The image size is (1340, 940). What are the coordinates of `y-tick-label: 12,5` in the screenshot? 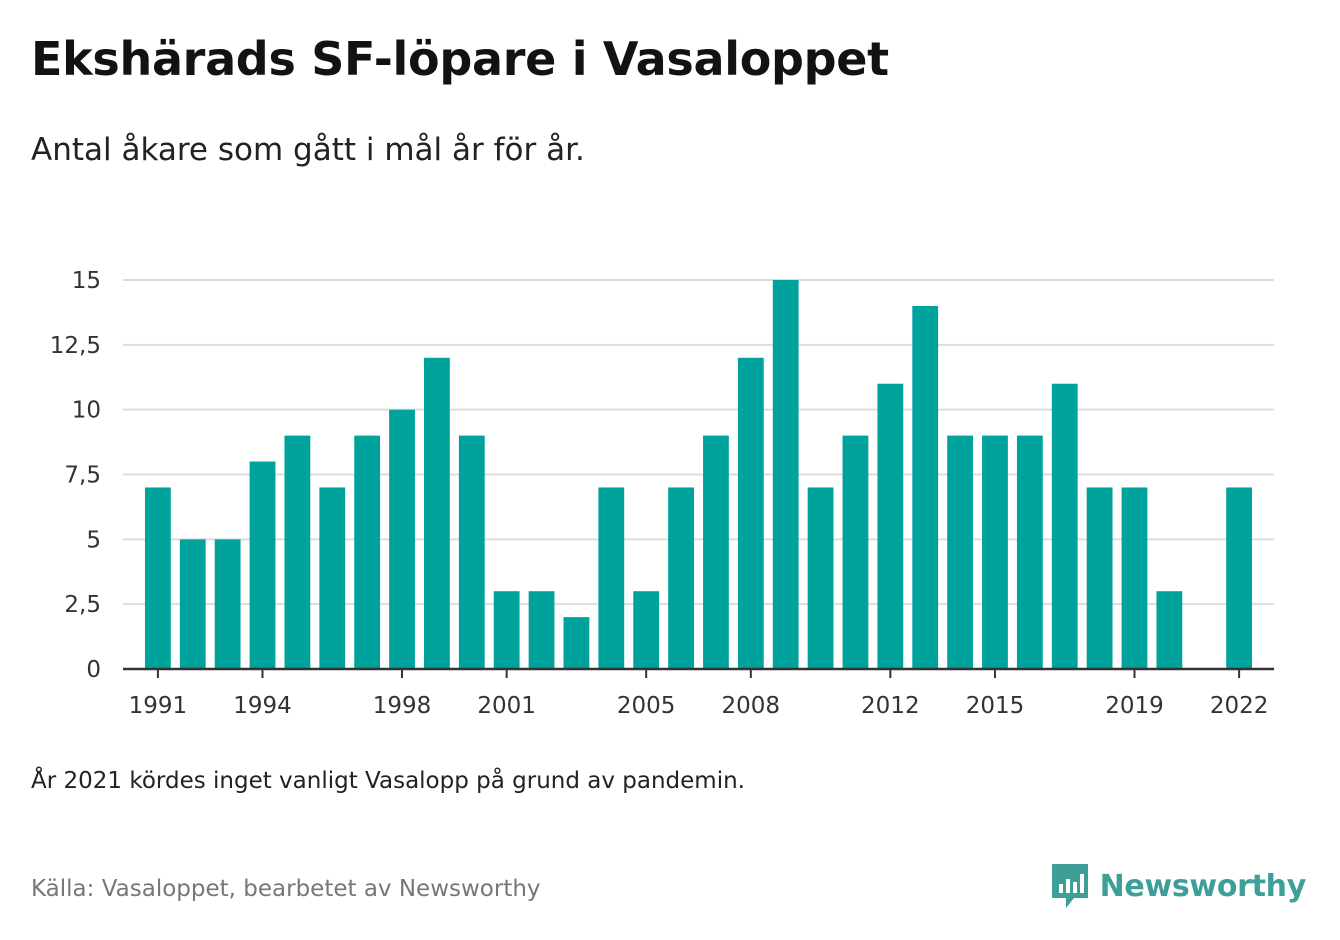 It's located at (75, 346).